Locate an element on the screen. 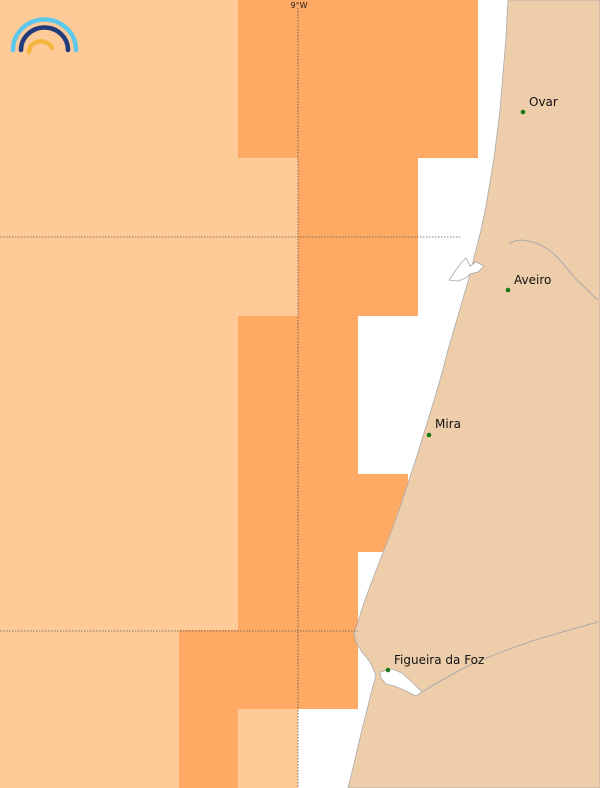 Image resolution: width=600 pixels, height=788 pixels. city-dot-ovar is located at coordinates (523, 112).